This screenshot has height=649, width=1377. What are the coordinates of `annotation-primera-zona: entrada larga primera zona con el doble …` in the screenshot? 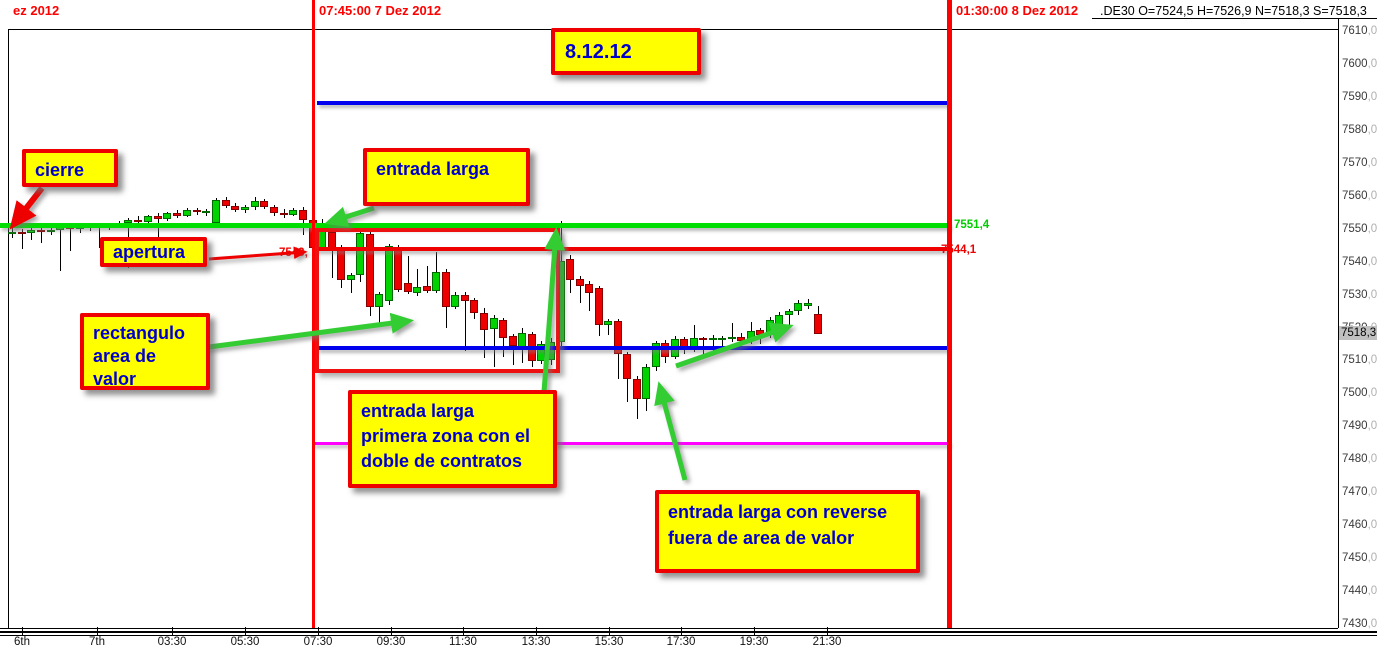 It's located at (452, 439).